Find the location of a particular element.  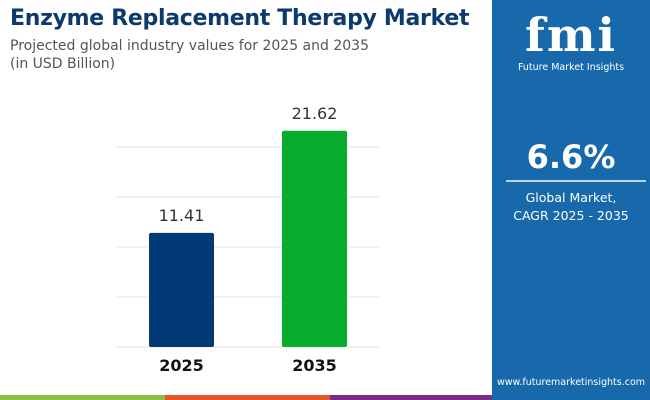

stripe-purple is located at coordinates (411, 397).